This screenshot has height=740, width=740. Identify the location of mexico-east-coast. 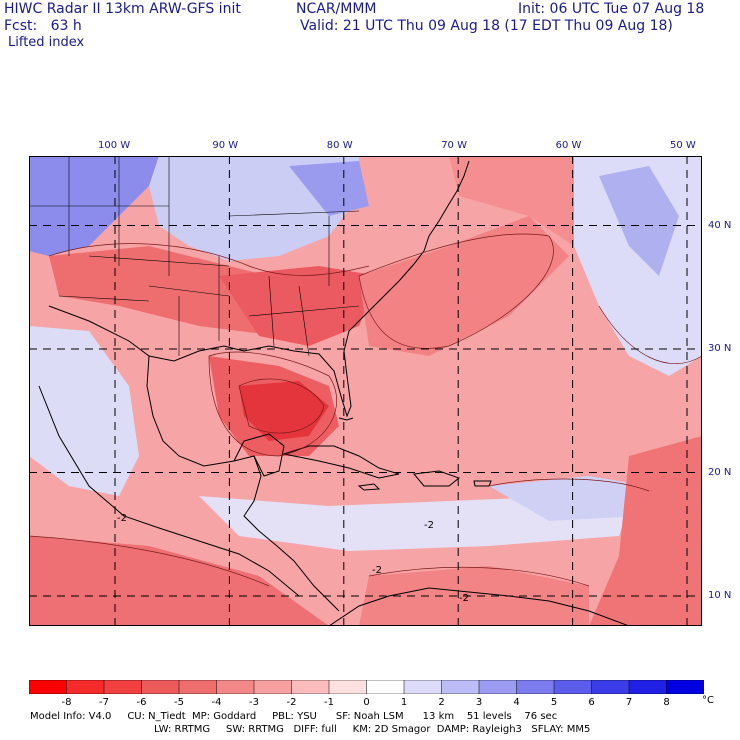
(243, 483).